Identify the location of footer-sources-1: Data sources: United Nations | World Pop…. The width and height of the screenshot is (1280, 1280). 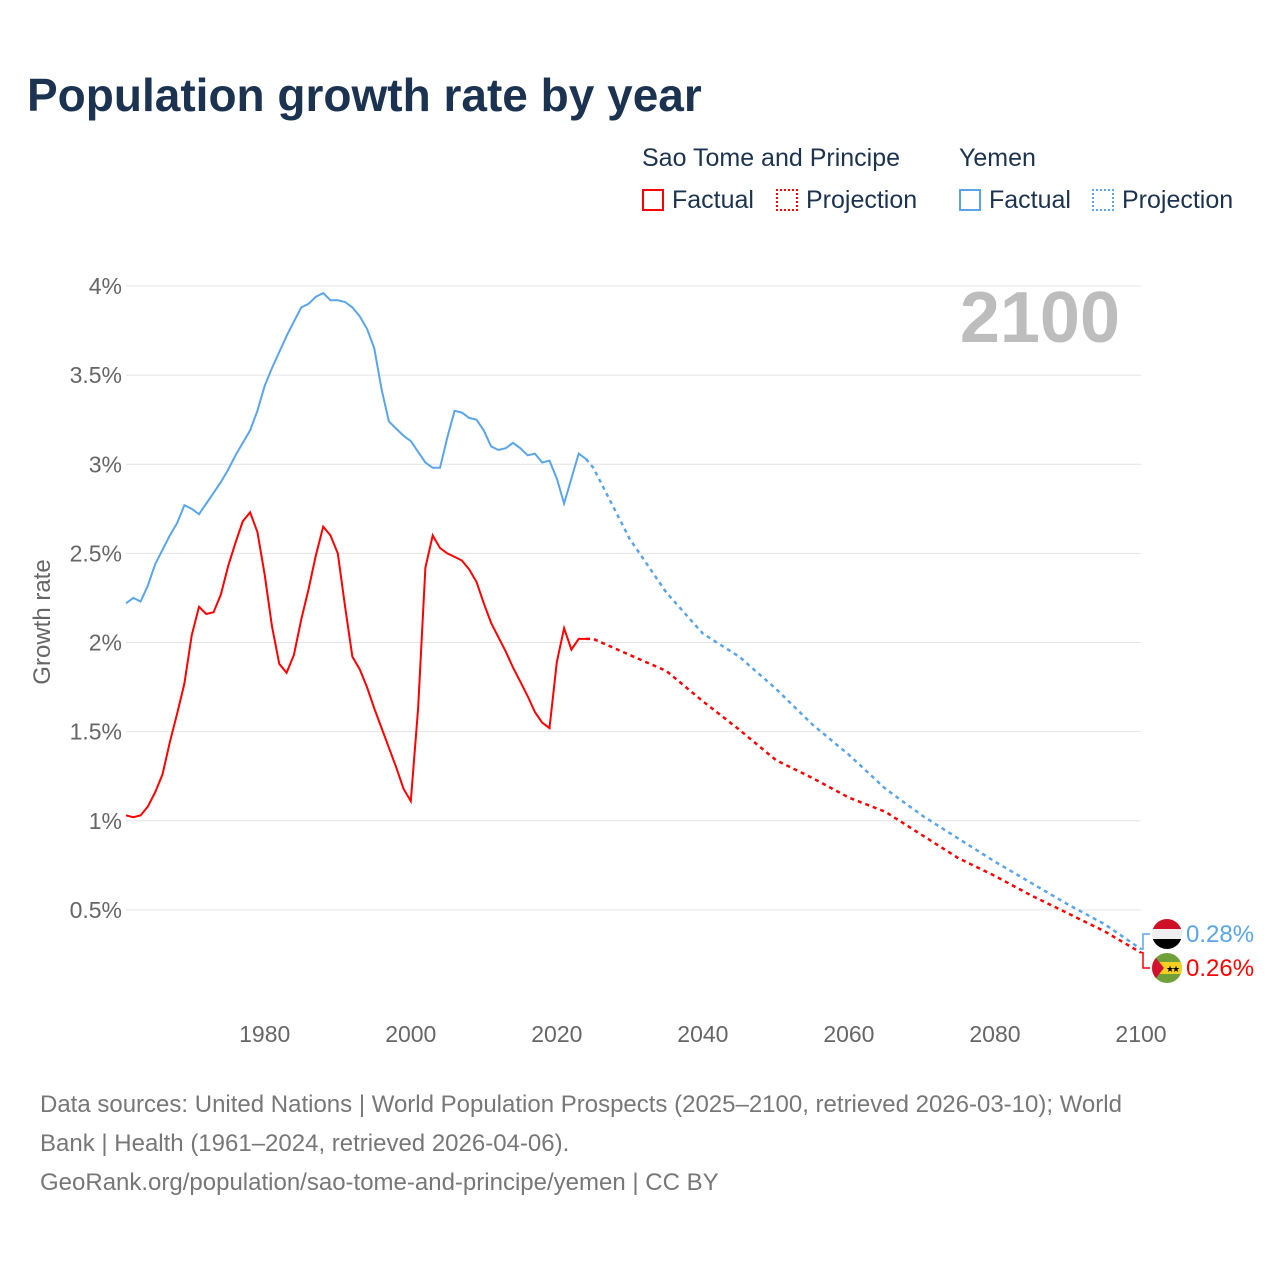
(581, 1104).